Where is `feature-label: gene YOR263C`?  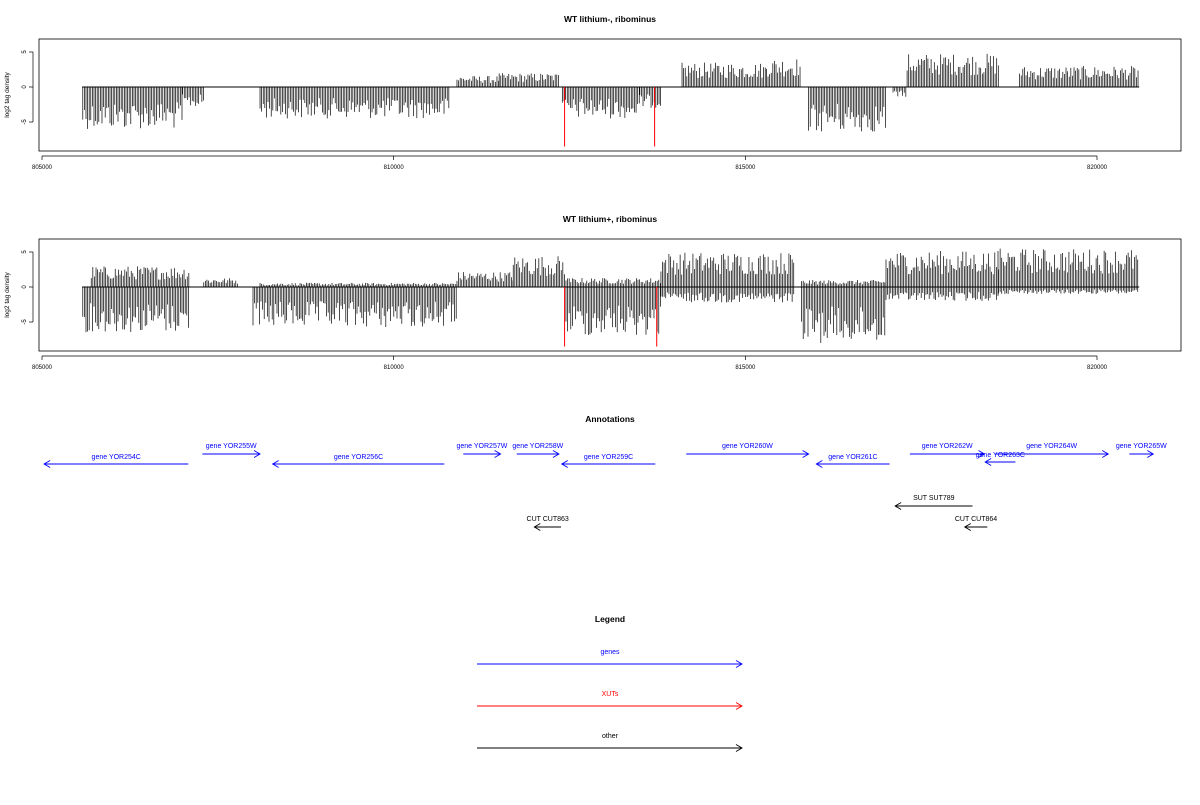 feature-label: gene YOR263C is located at coordinates (1000, 455).